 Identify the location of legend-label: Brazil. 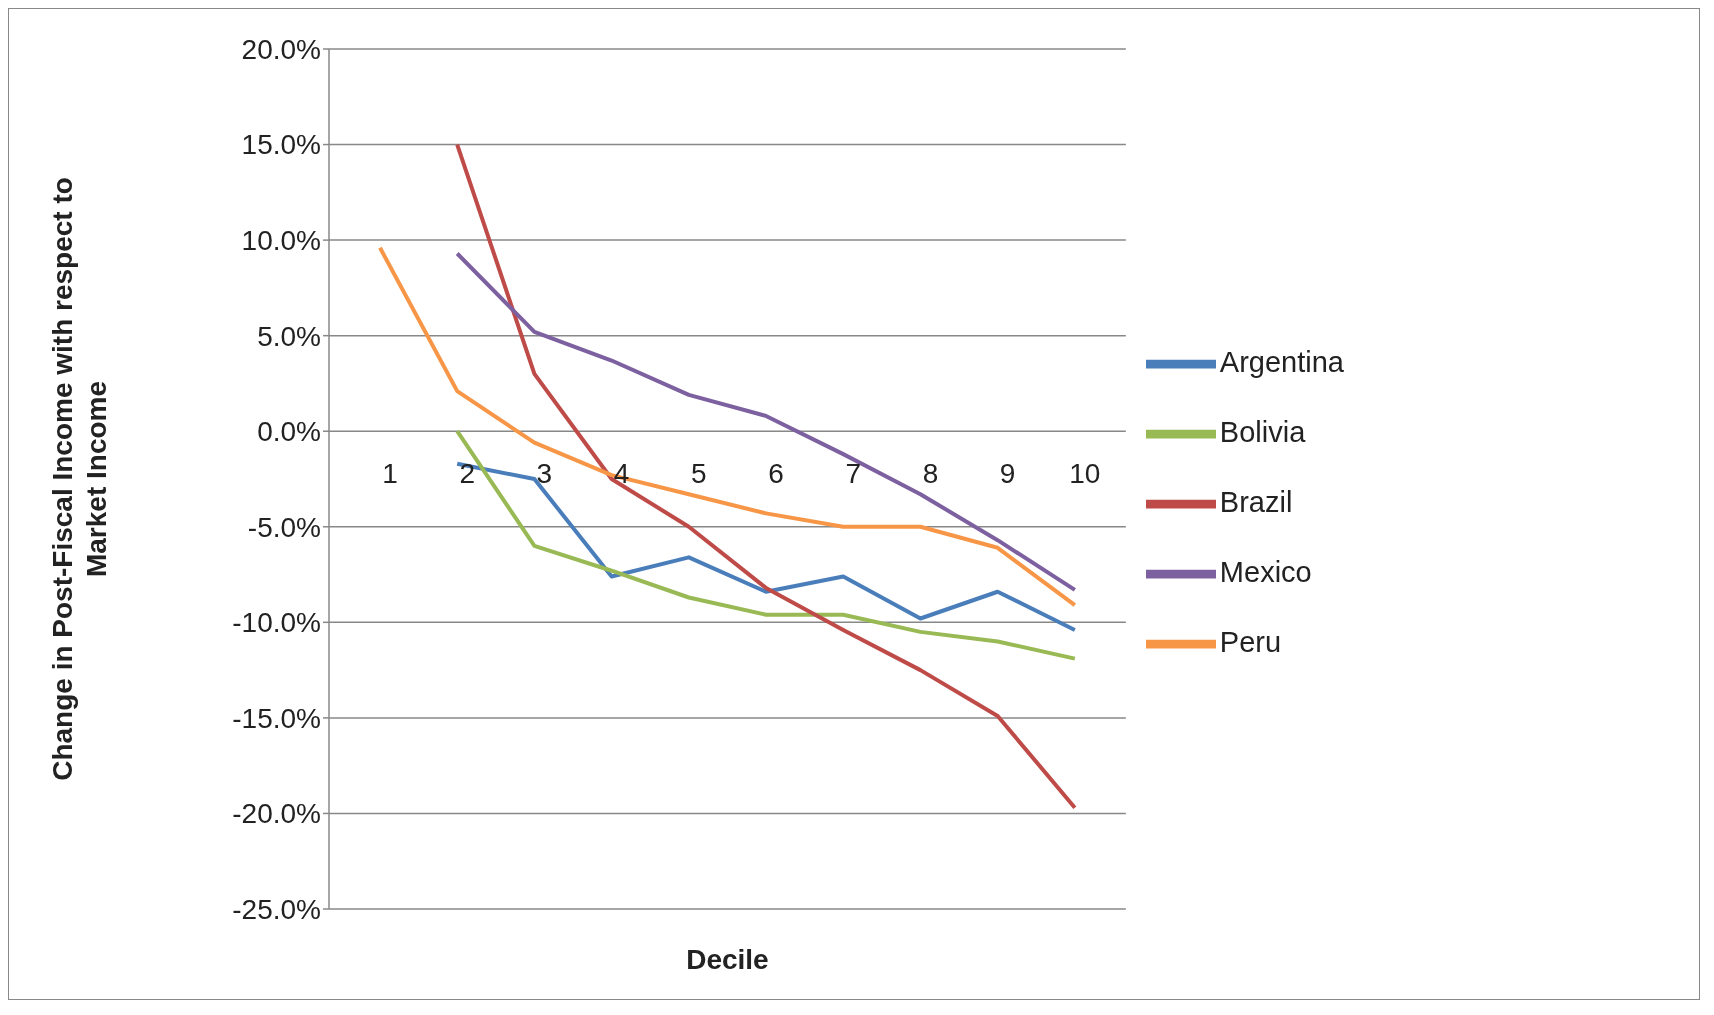
(1256, 501).